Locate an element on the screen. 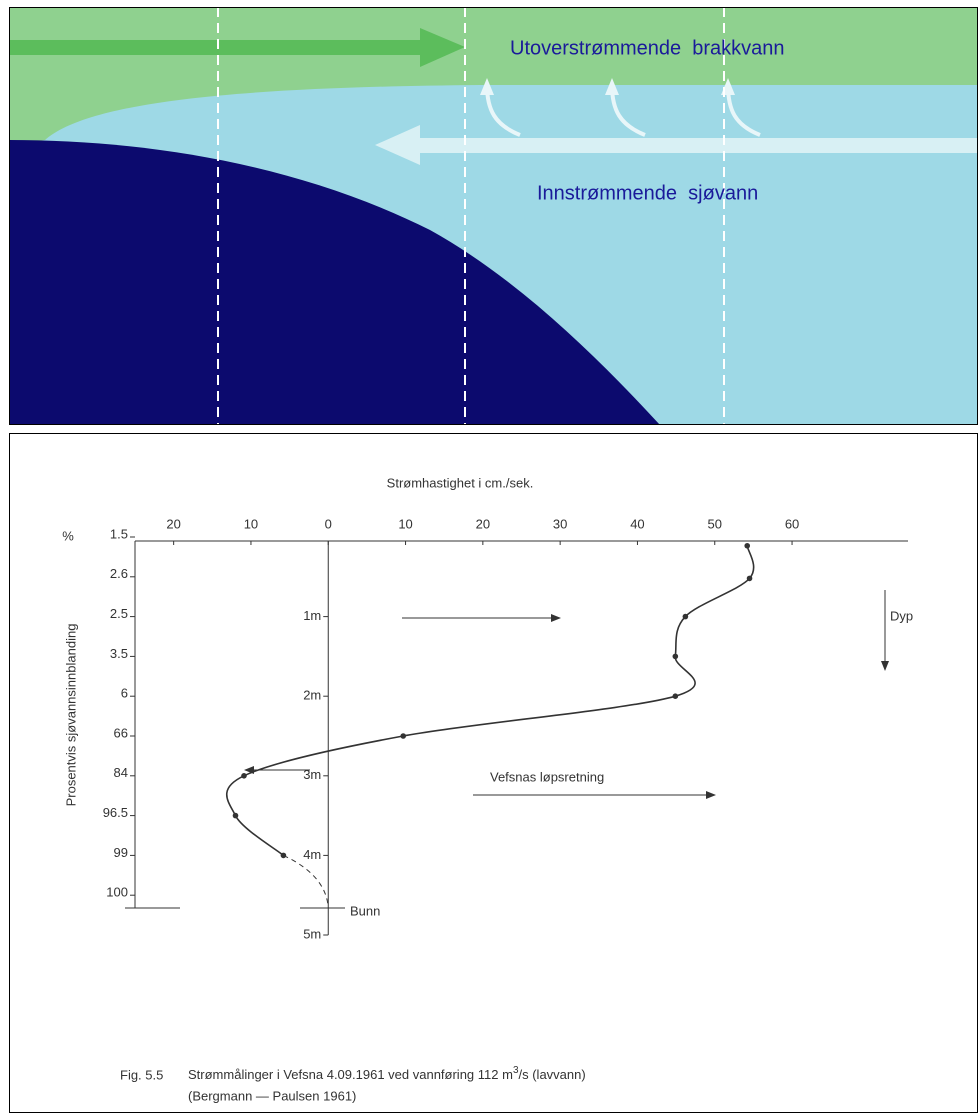 Image resolution: width=979 pixels, height=1118 pixels. caption-text-end: /s (lavvann) is located at coordinates (552, 1074).